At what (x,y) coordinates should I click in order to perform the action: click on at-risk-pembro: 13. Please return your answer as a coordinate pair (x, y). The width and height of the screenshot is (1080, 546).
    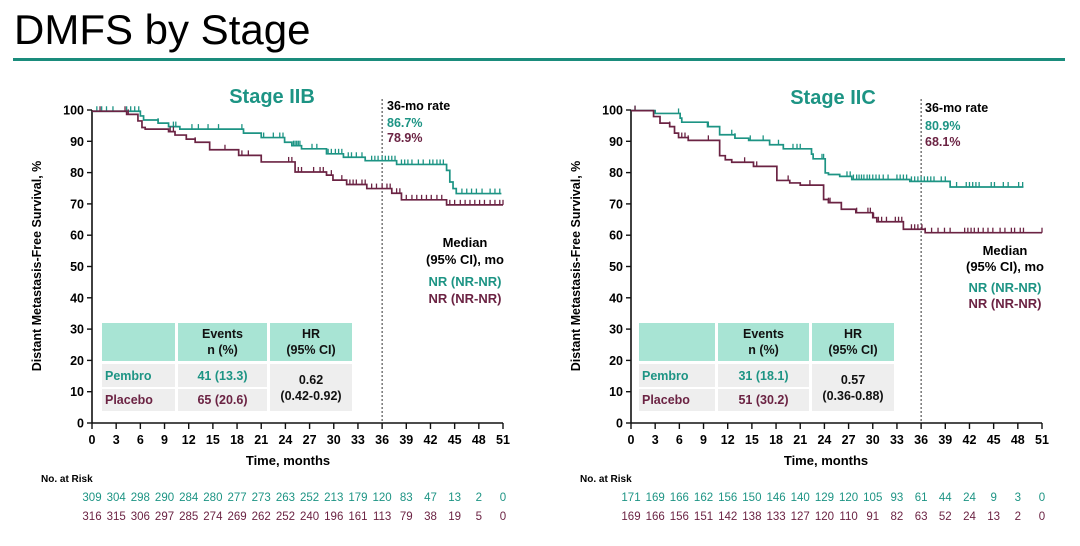
    Looking at the image, I should click on (454, 498).